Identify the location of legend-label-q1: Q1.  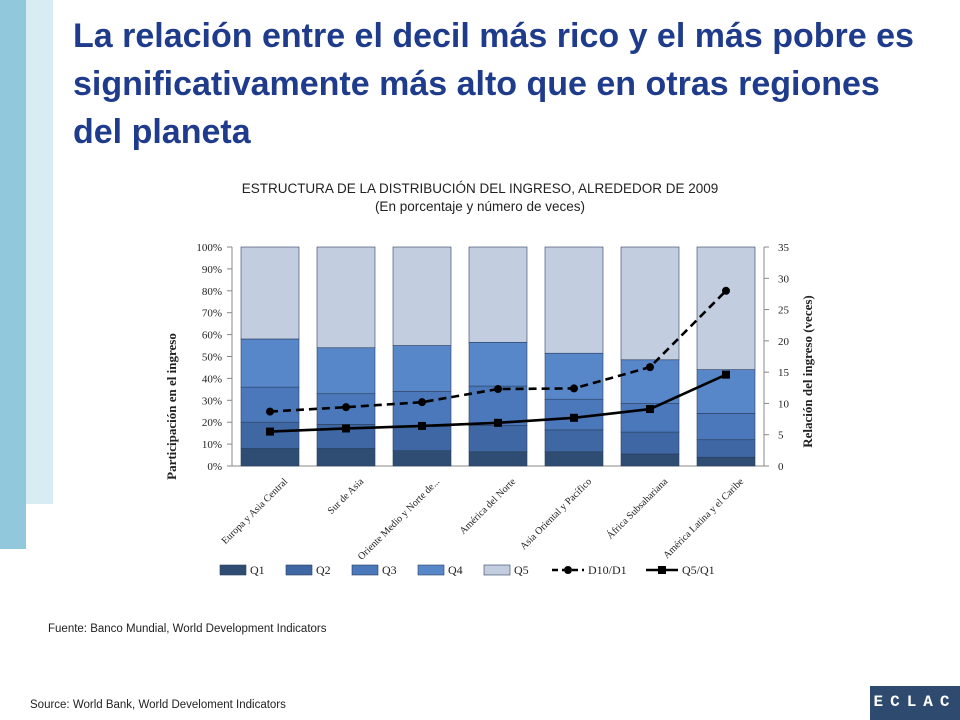
(257, 570).